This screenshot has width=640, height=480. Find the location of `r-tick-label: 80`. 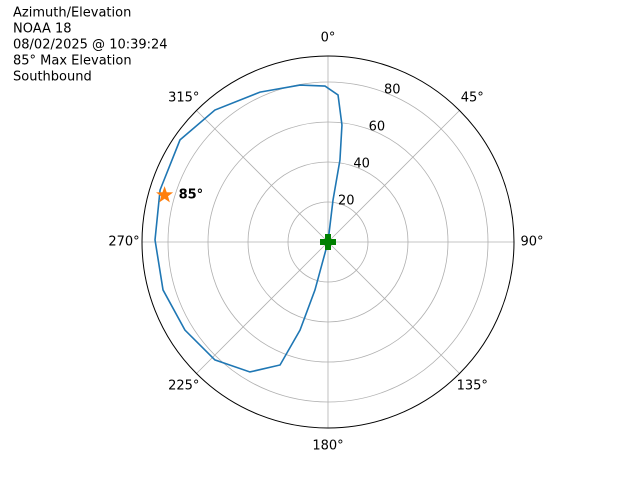

r-tick-label: 80 is located at coordinates (392, 90).